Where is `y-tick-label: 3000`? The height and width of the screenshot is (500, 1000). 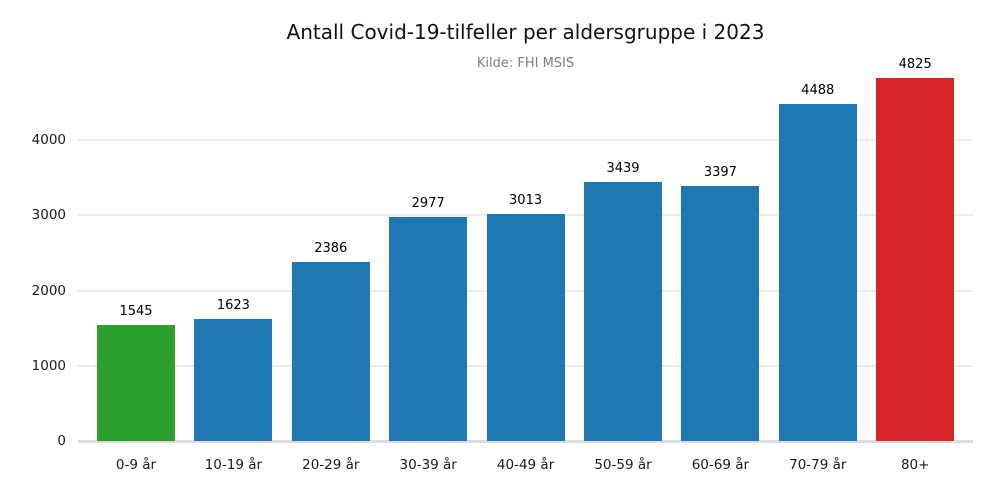
y-tick-label: 3000 is located at coordinates (48, 215).